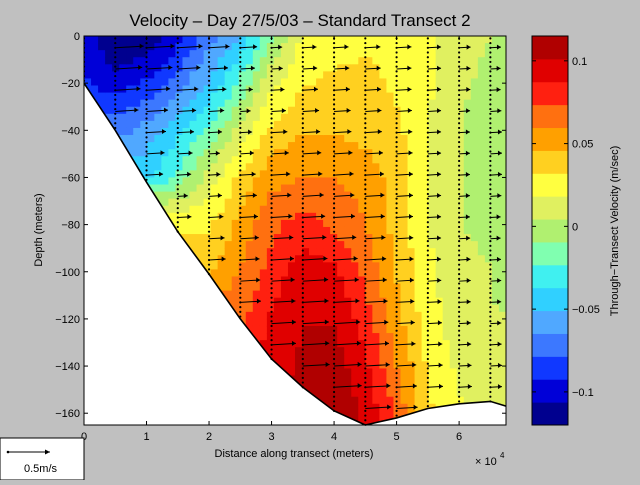 The height and width of the screenshot is (485, 640). I want to click on y-tick-label: −160, so click(67, 414).